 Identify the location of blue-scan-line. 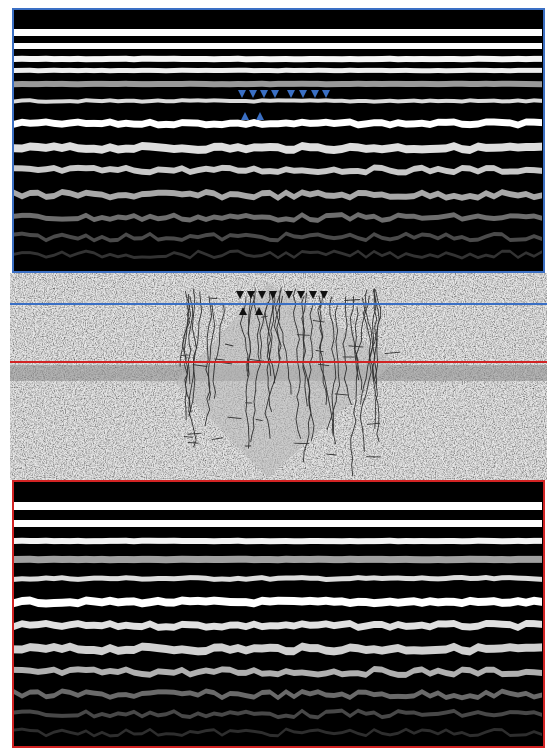
(278, 304).